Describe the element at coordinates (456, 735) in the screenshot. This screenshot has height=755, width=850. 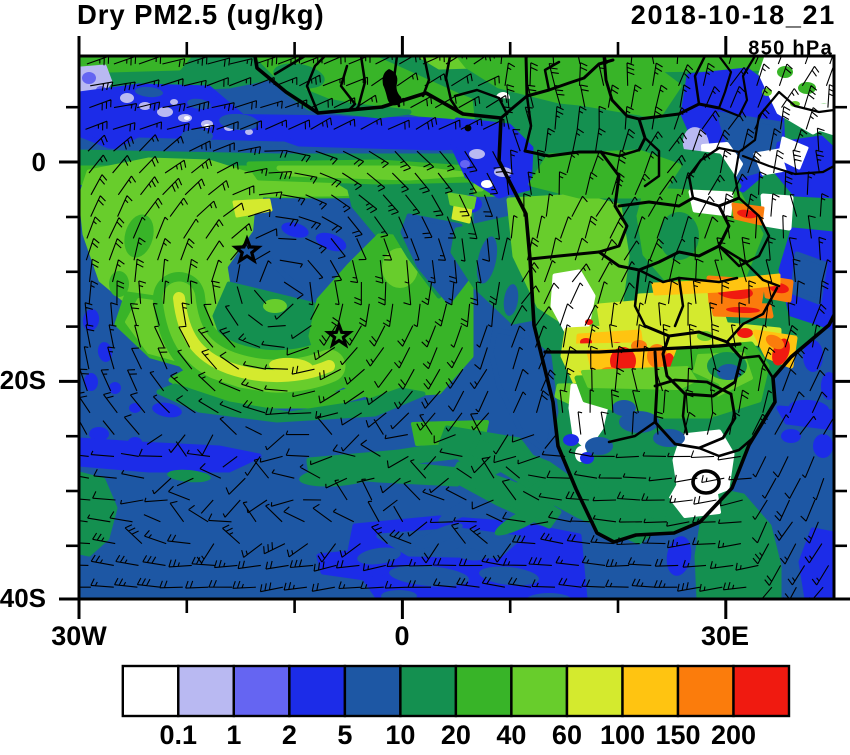
I see `svg-text: 20` at that location.